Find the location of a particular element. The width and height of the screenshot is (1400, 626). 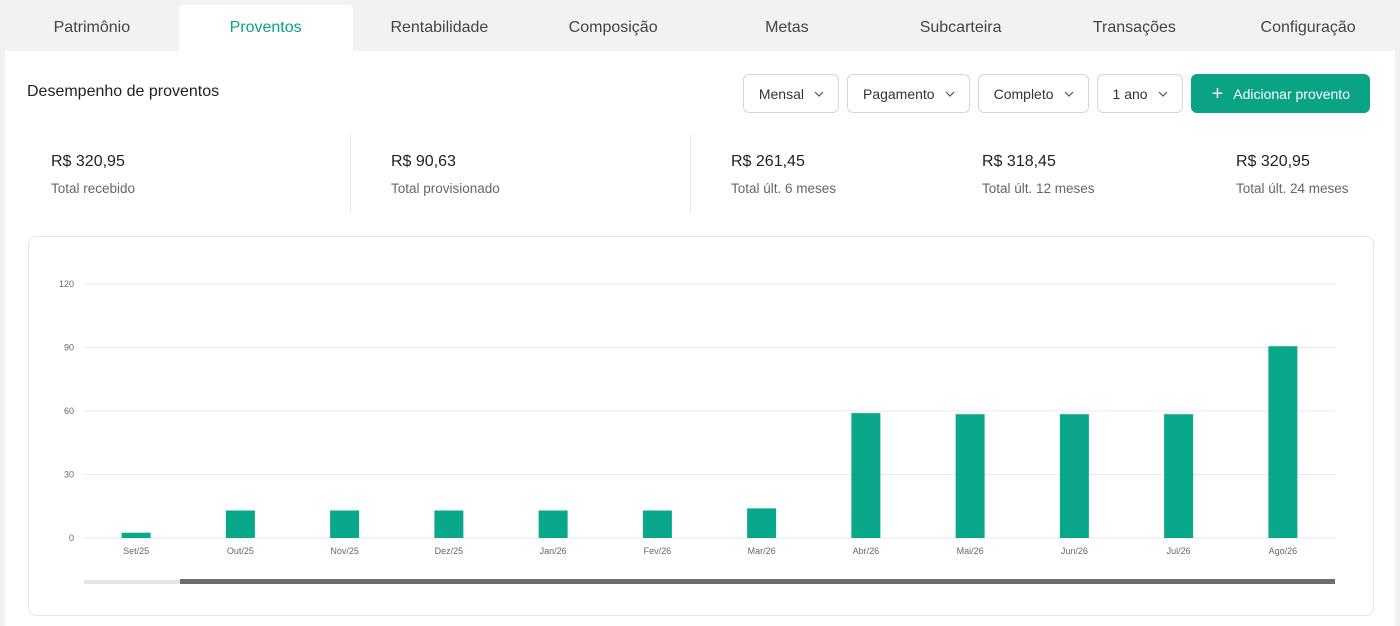

stat-label: Total recebido is located at coordinates (93, 188).